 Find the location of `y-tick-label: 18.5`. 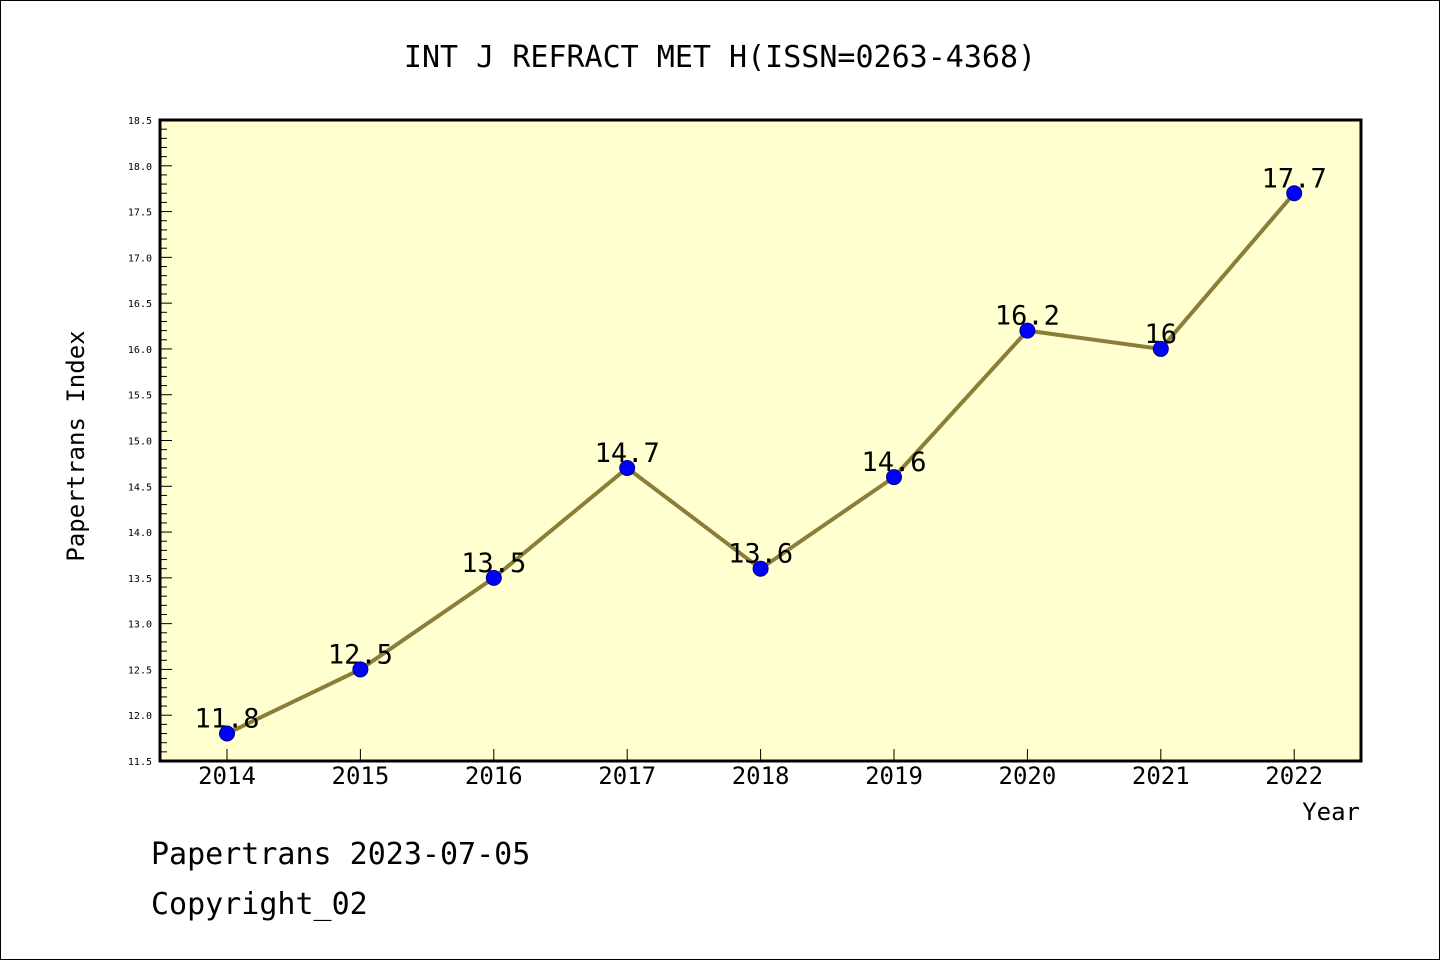

y-tick-label: 18.5 is located at coordinates (140, 121).